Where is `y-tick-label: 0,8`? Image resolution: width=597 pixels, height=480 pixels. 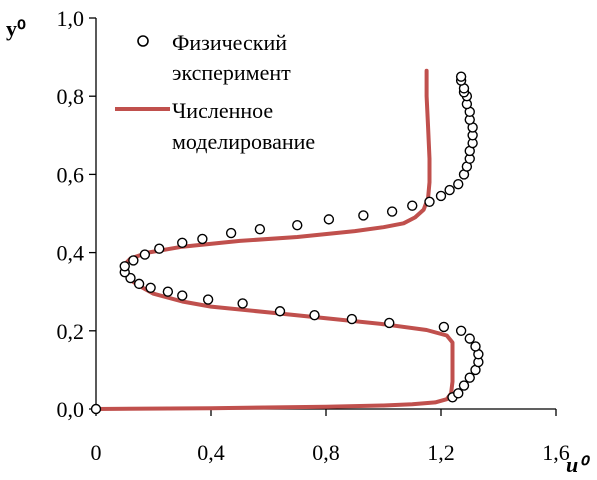 y-tick-label: 0,8 is located at coordinates (71, 96).